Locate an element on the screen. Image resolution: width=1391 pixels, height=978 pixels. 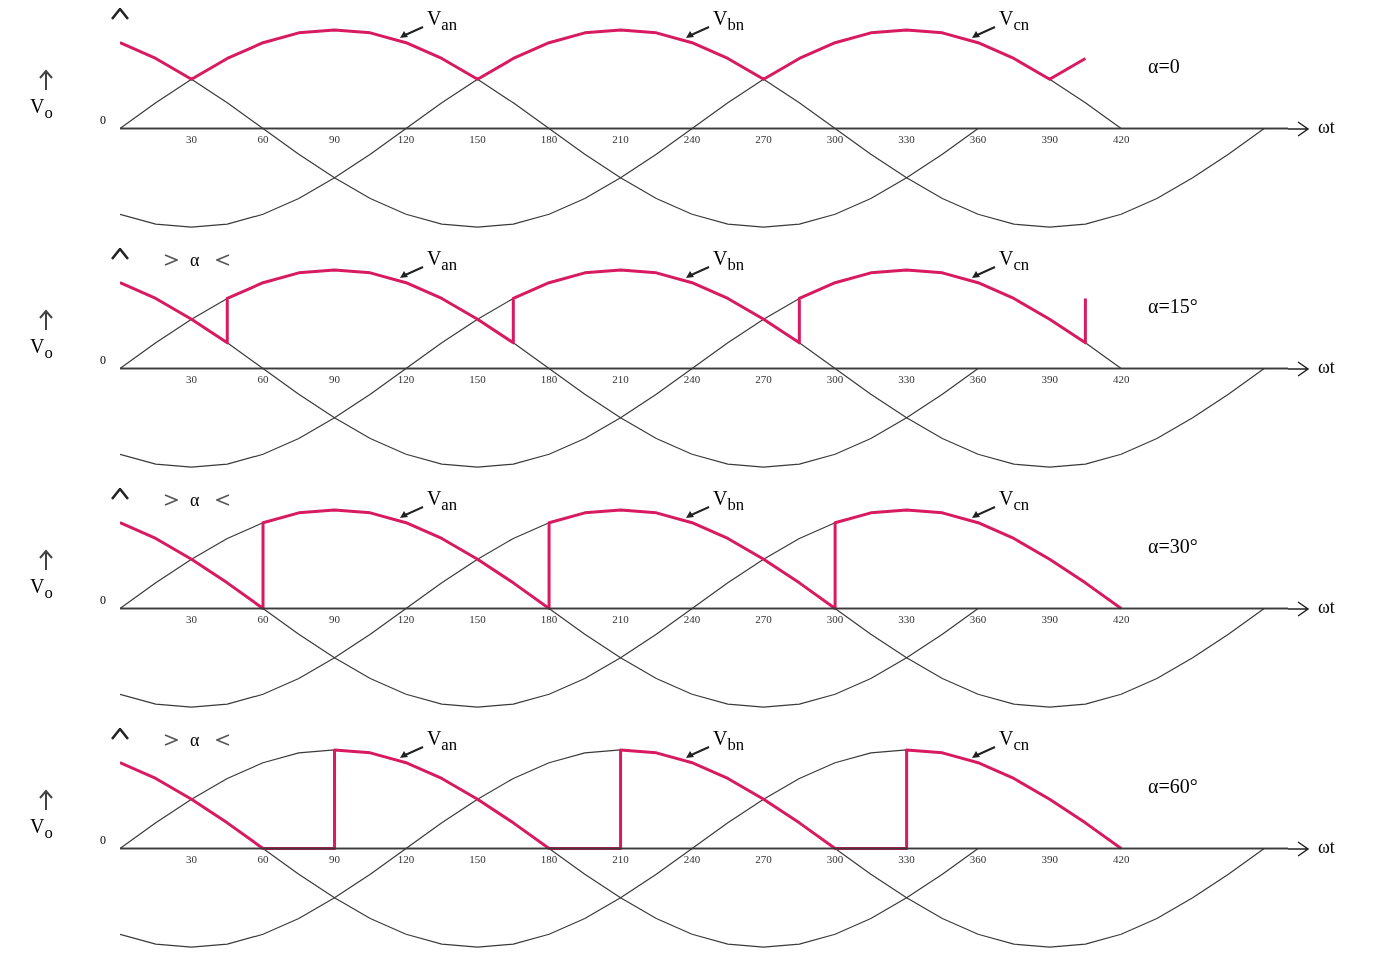
text: α=15° is located at coordinates (1173, 307).